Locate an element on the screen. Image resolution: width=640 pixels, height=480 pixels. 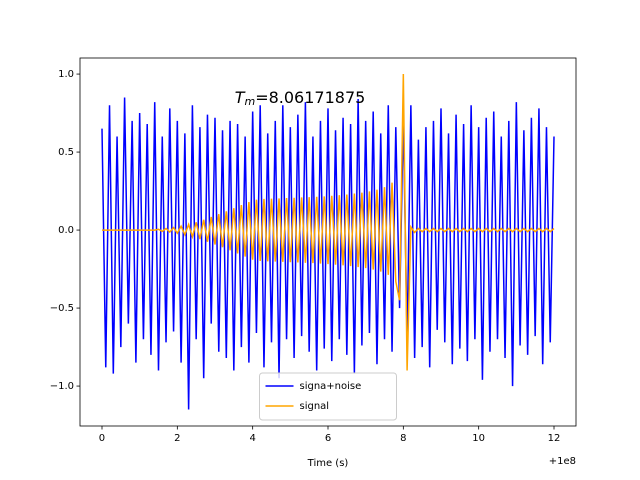
x-tick-label: 0 is located at coordinates (102, 438).